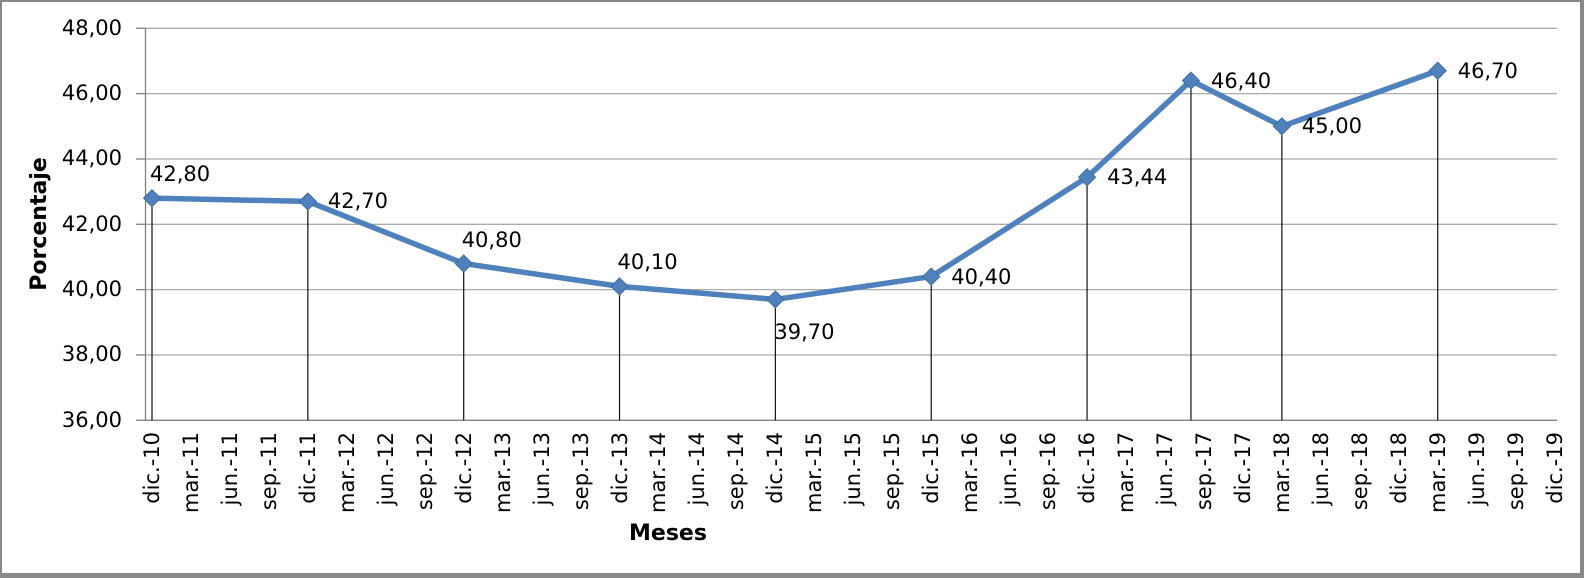  What do you see at coordinates (853, 469) in the screenshot?
I see `x-axis-tick-label: jun.-15` at bounding box center [853, 469].